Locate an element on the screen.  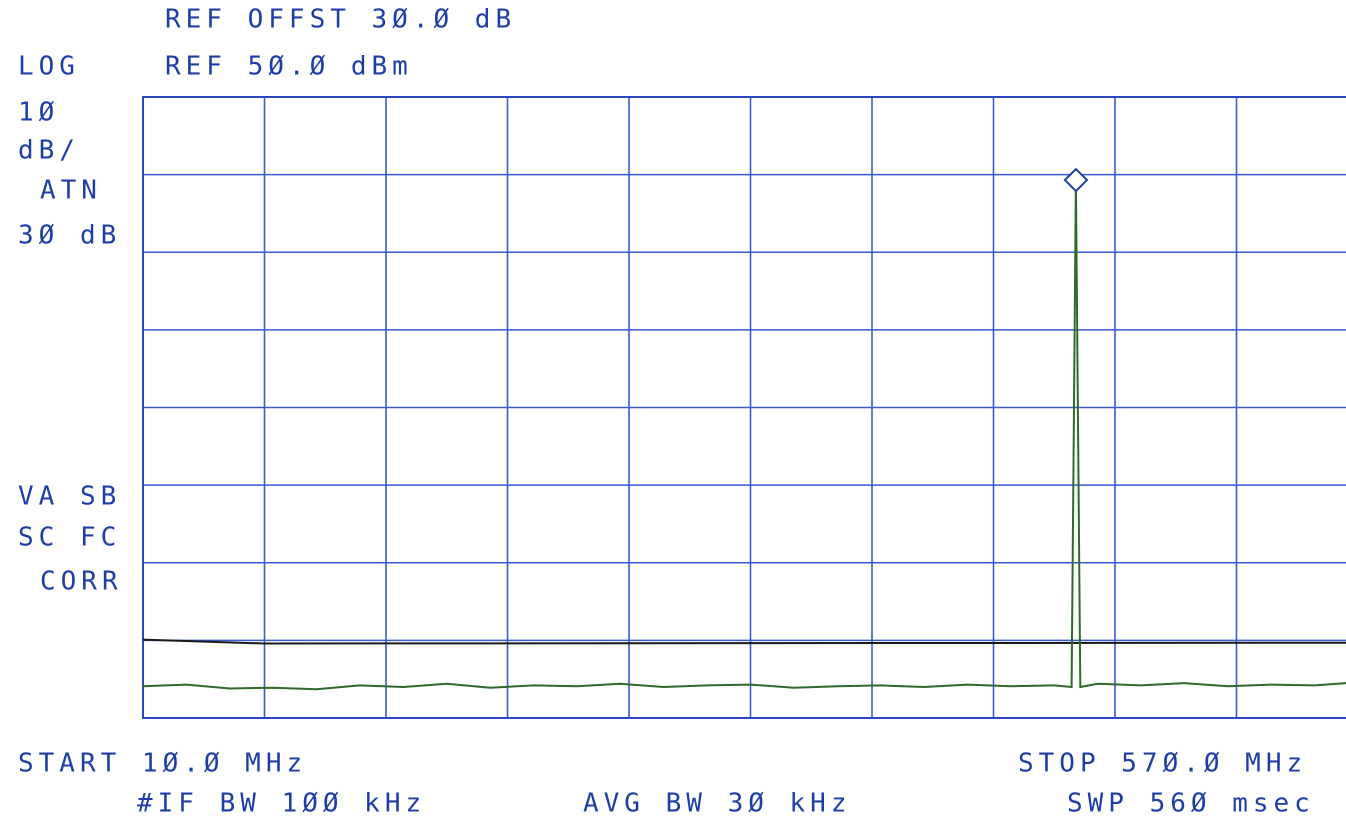
annotation: REF 5Ø.Ø dBm is located at coordinates (289, 67).